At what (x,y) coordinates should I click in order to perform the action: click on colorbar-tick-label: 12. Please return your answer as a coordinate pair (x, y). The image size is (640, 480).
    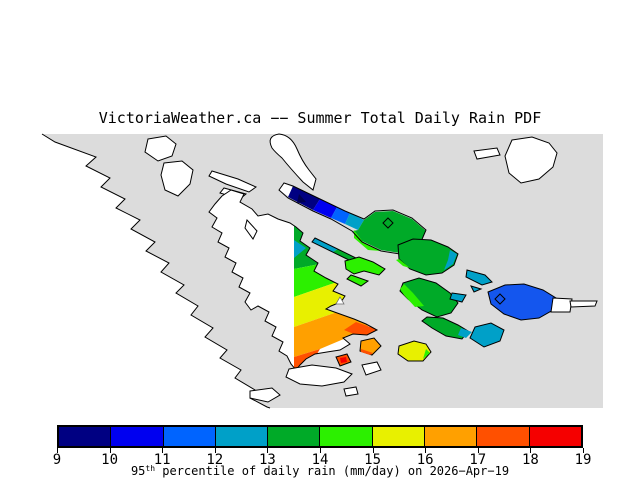
    Looking at the image, I should click on (215, 460).